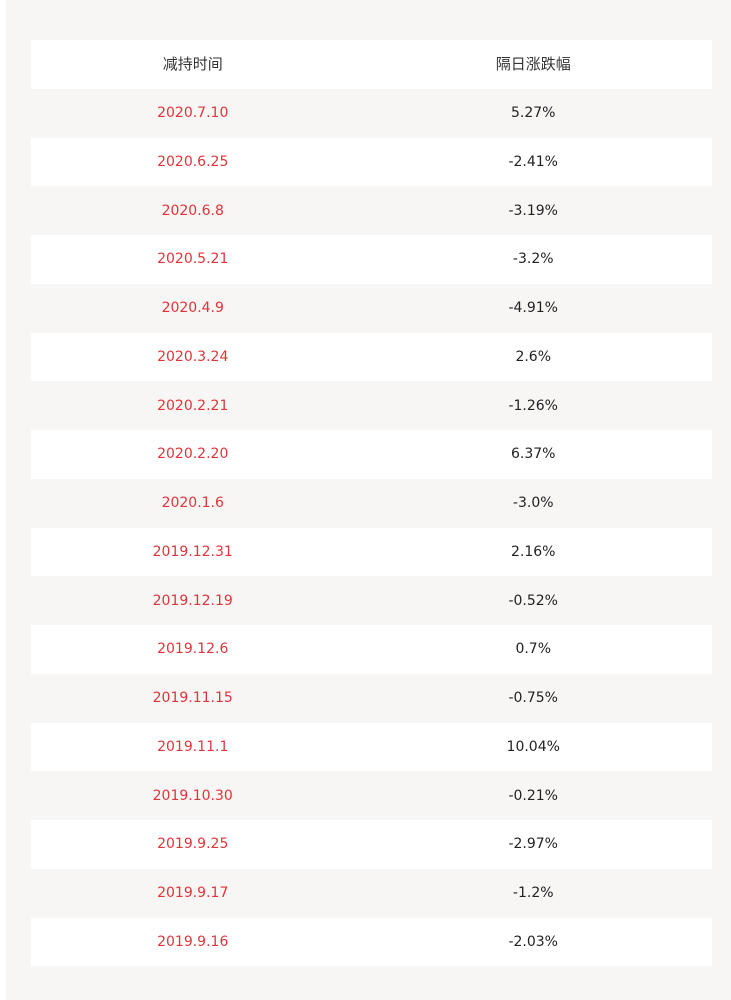 Image resolution: width=731 pixels, height=1000 pixels. I want to click on table-row: 2019.12.19 -0.52%, so click(371, 600).